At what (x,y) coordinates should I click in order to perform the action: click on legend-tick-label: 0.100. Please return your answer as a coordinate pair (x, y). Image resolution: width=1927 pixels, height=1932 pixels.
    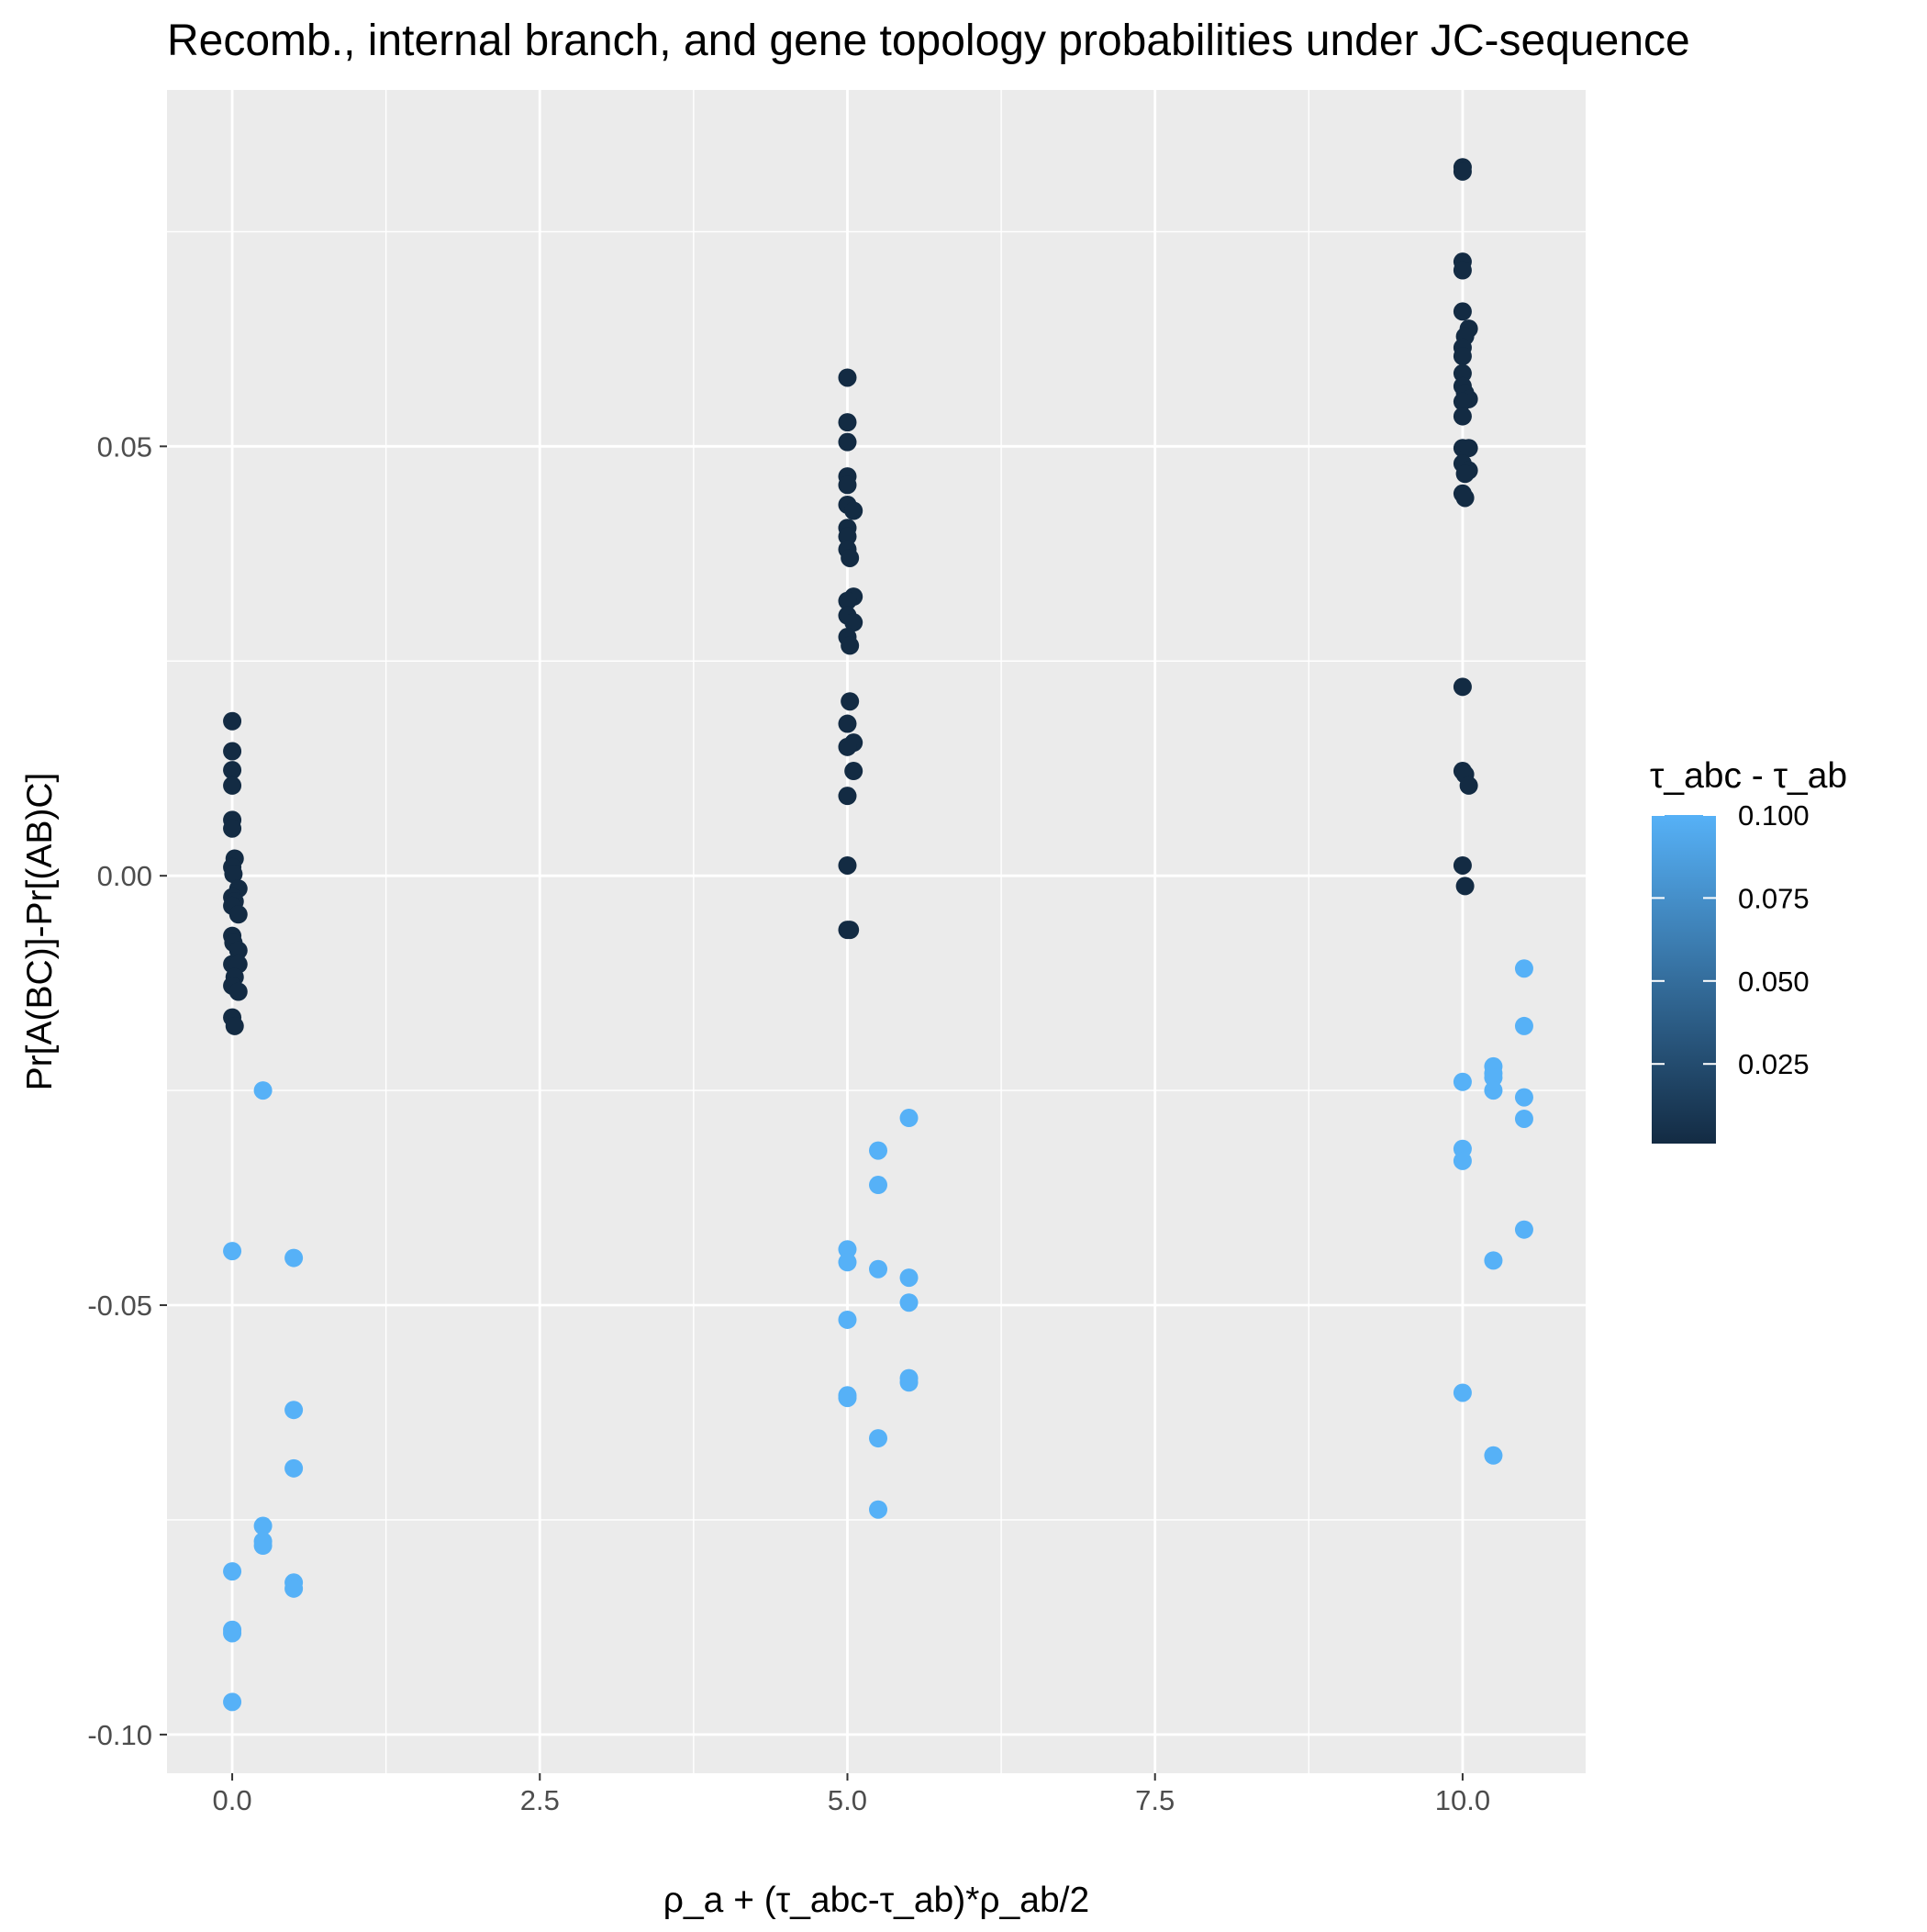
    Looking at the image, I should click on (1774, 815).